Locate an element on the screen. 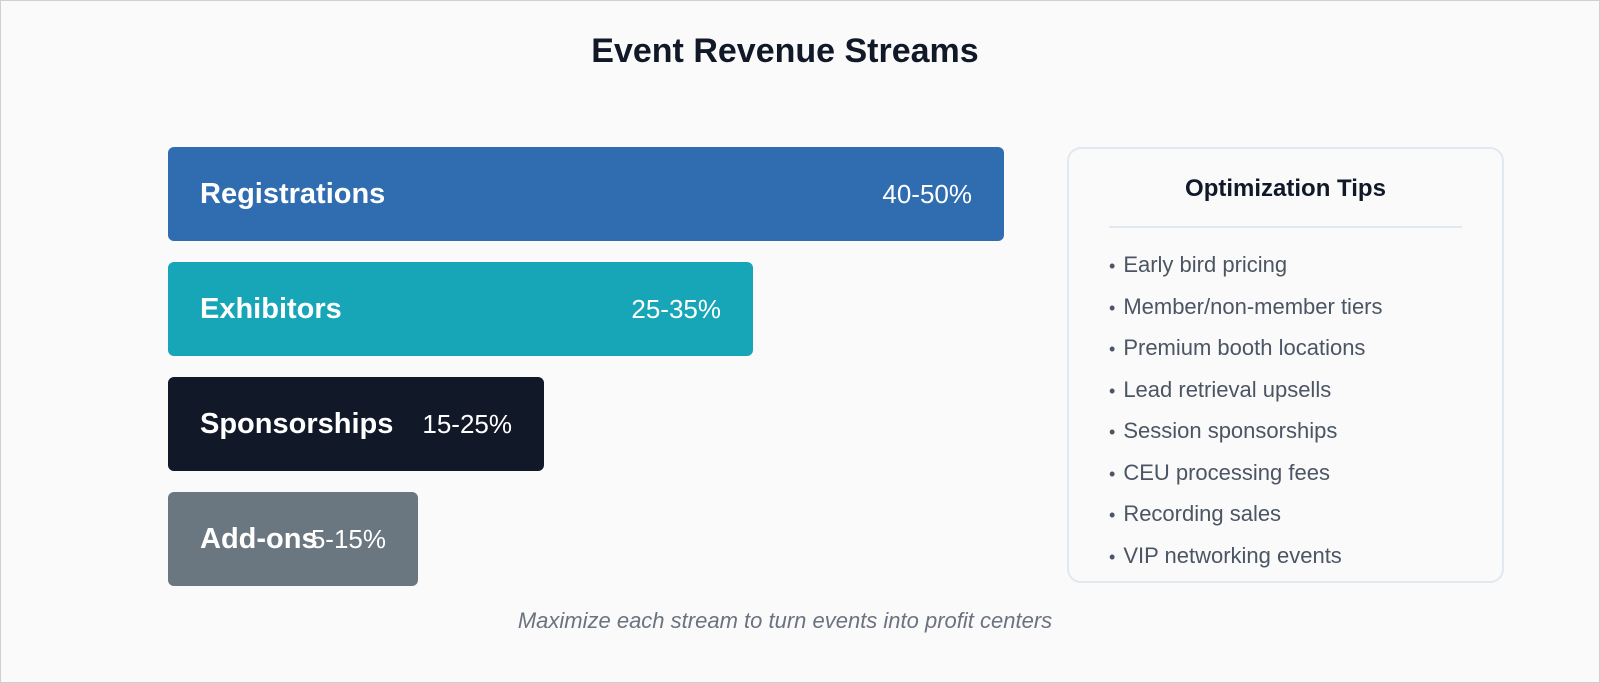 The height and width of the screenshot is (683, 1600). list-item: • Premium booth locations is located at coordinates (1246, 354).